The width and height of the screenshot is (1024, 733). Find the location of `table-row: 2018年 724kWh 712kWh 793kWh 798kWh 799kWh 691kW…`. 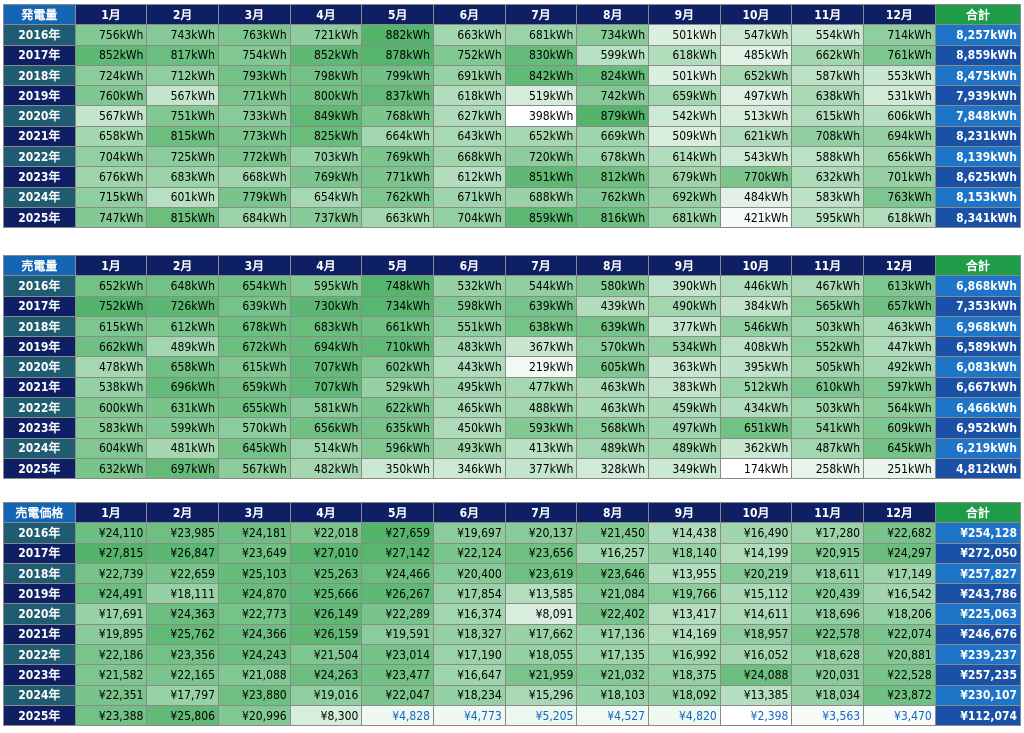

table-row: 2018年 724kWh 712kWh 793kWh 798kWh 799kWh 691kW… is located at coordinates (512, 75).